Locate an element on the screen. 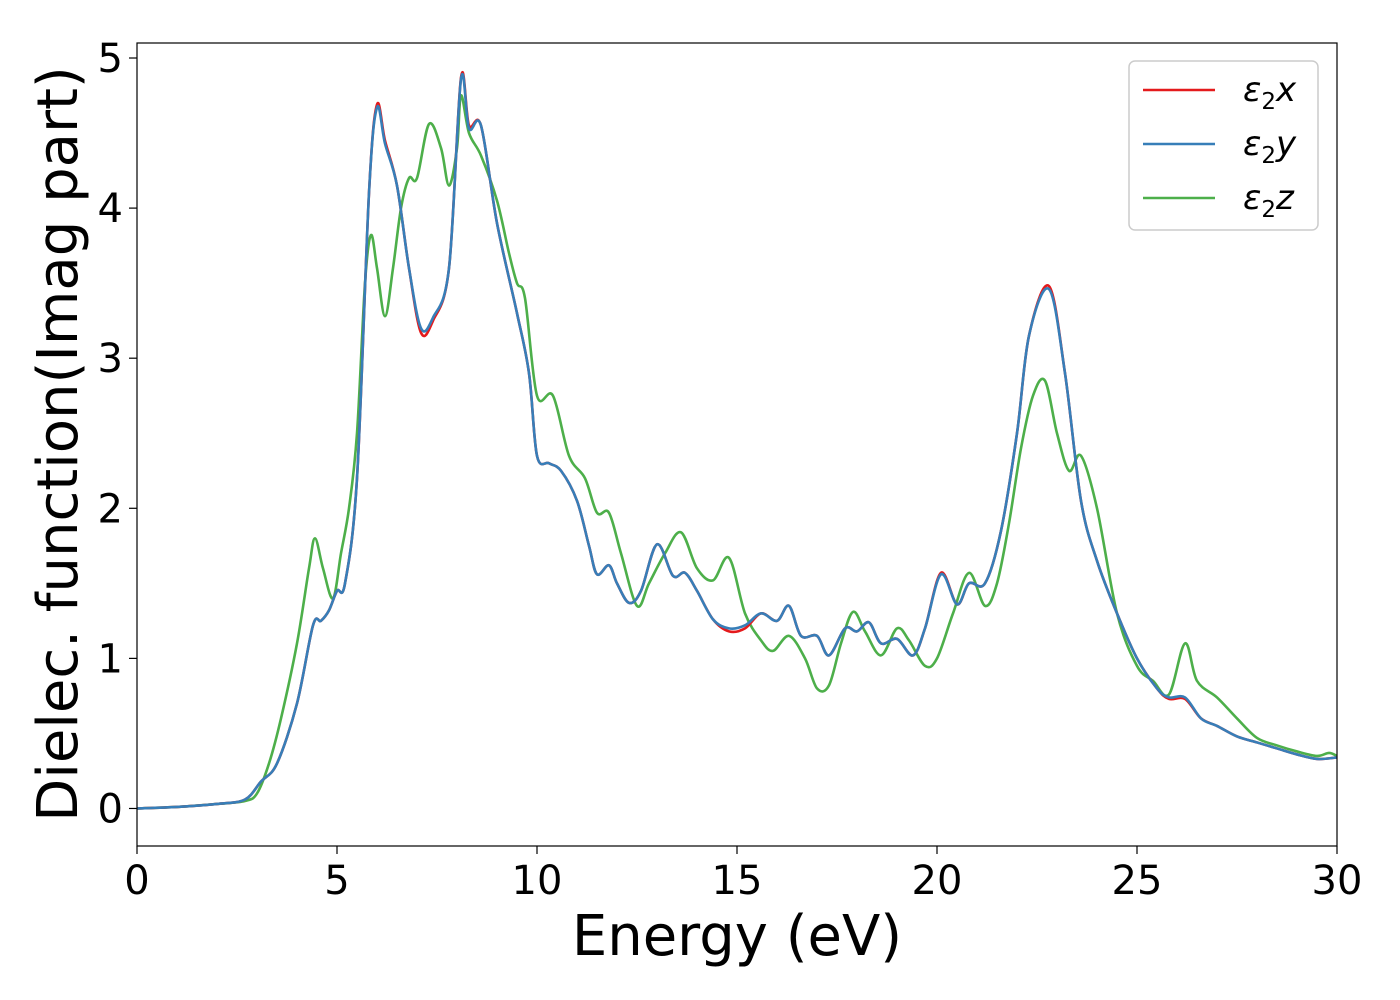  y-tick-label: 3 is located at coordinates (110, 359).